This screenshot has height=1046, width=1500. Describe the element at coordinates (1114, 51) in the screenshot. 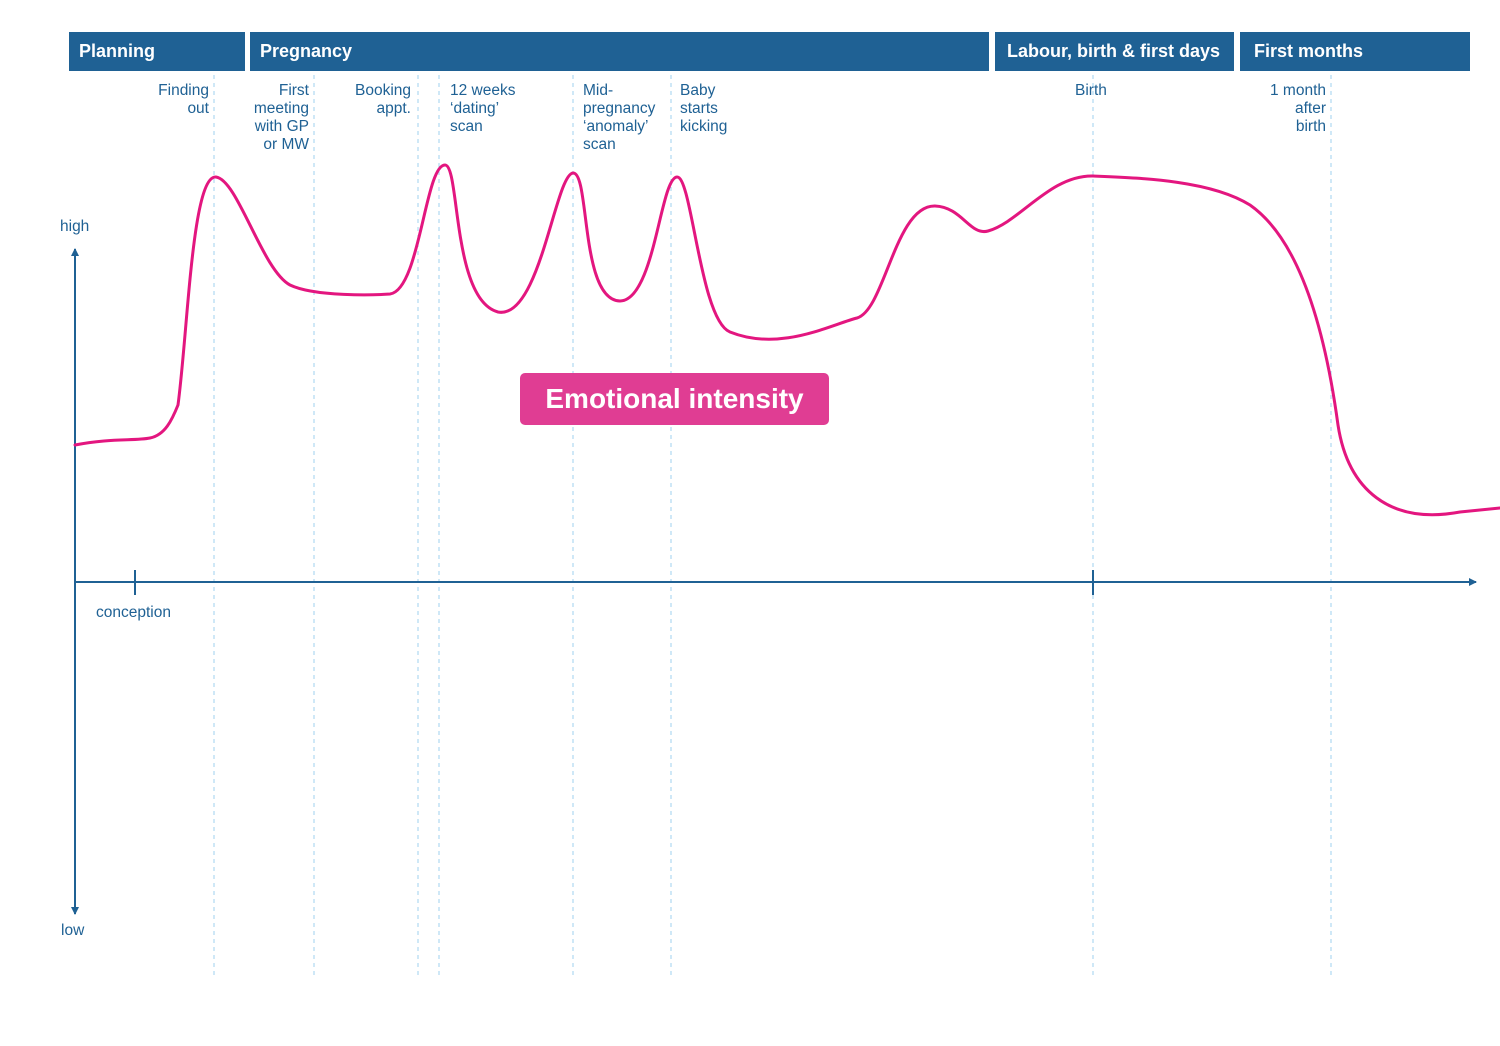

I see `phase-labour-birth: Labour, birth & first days` at that location.